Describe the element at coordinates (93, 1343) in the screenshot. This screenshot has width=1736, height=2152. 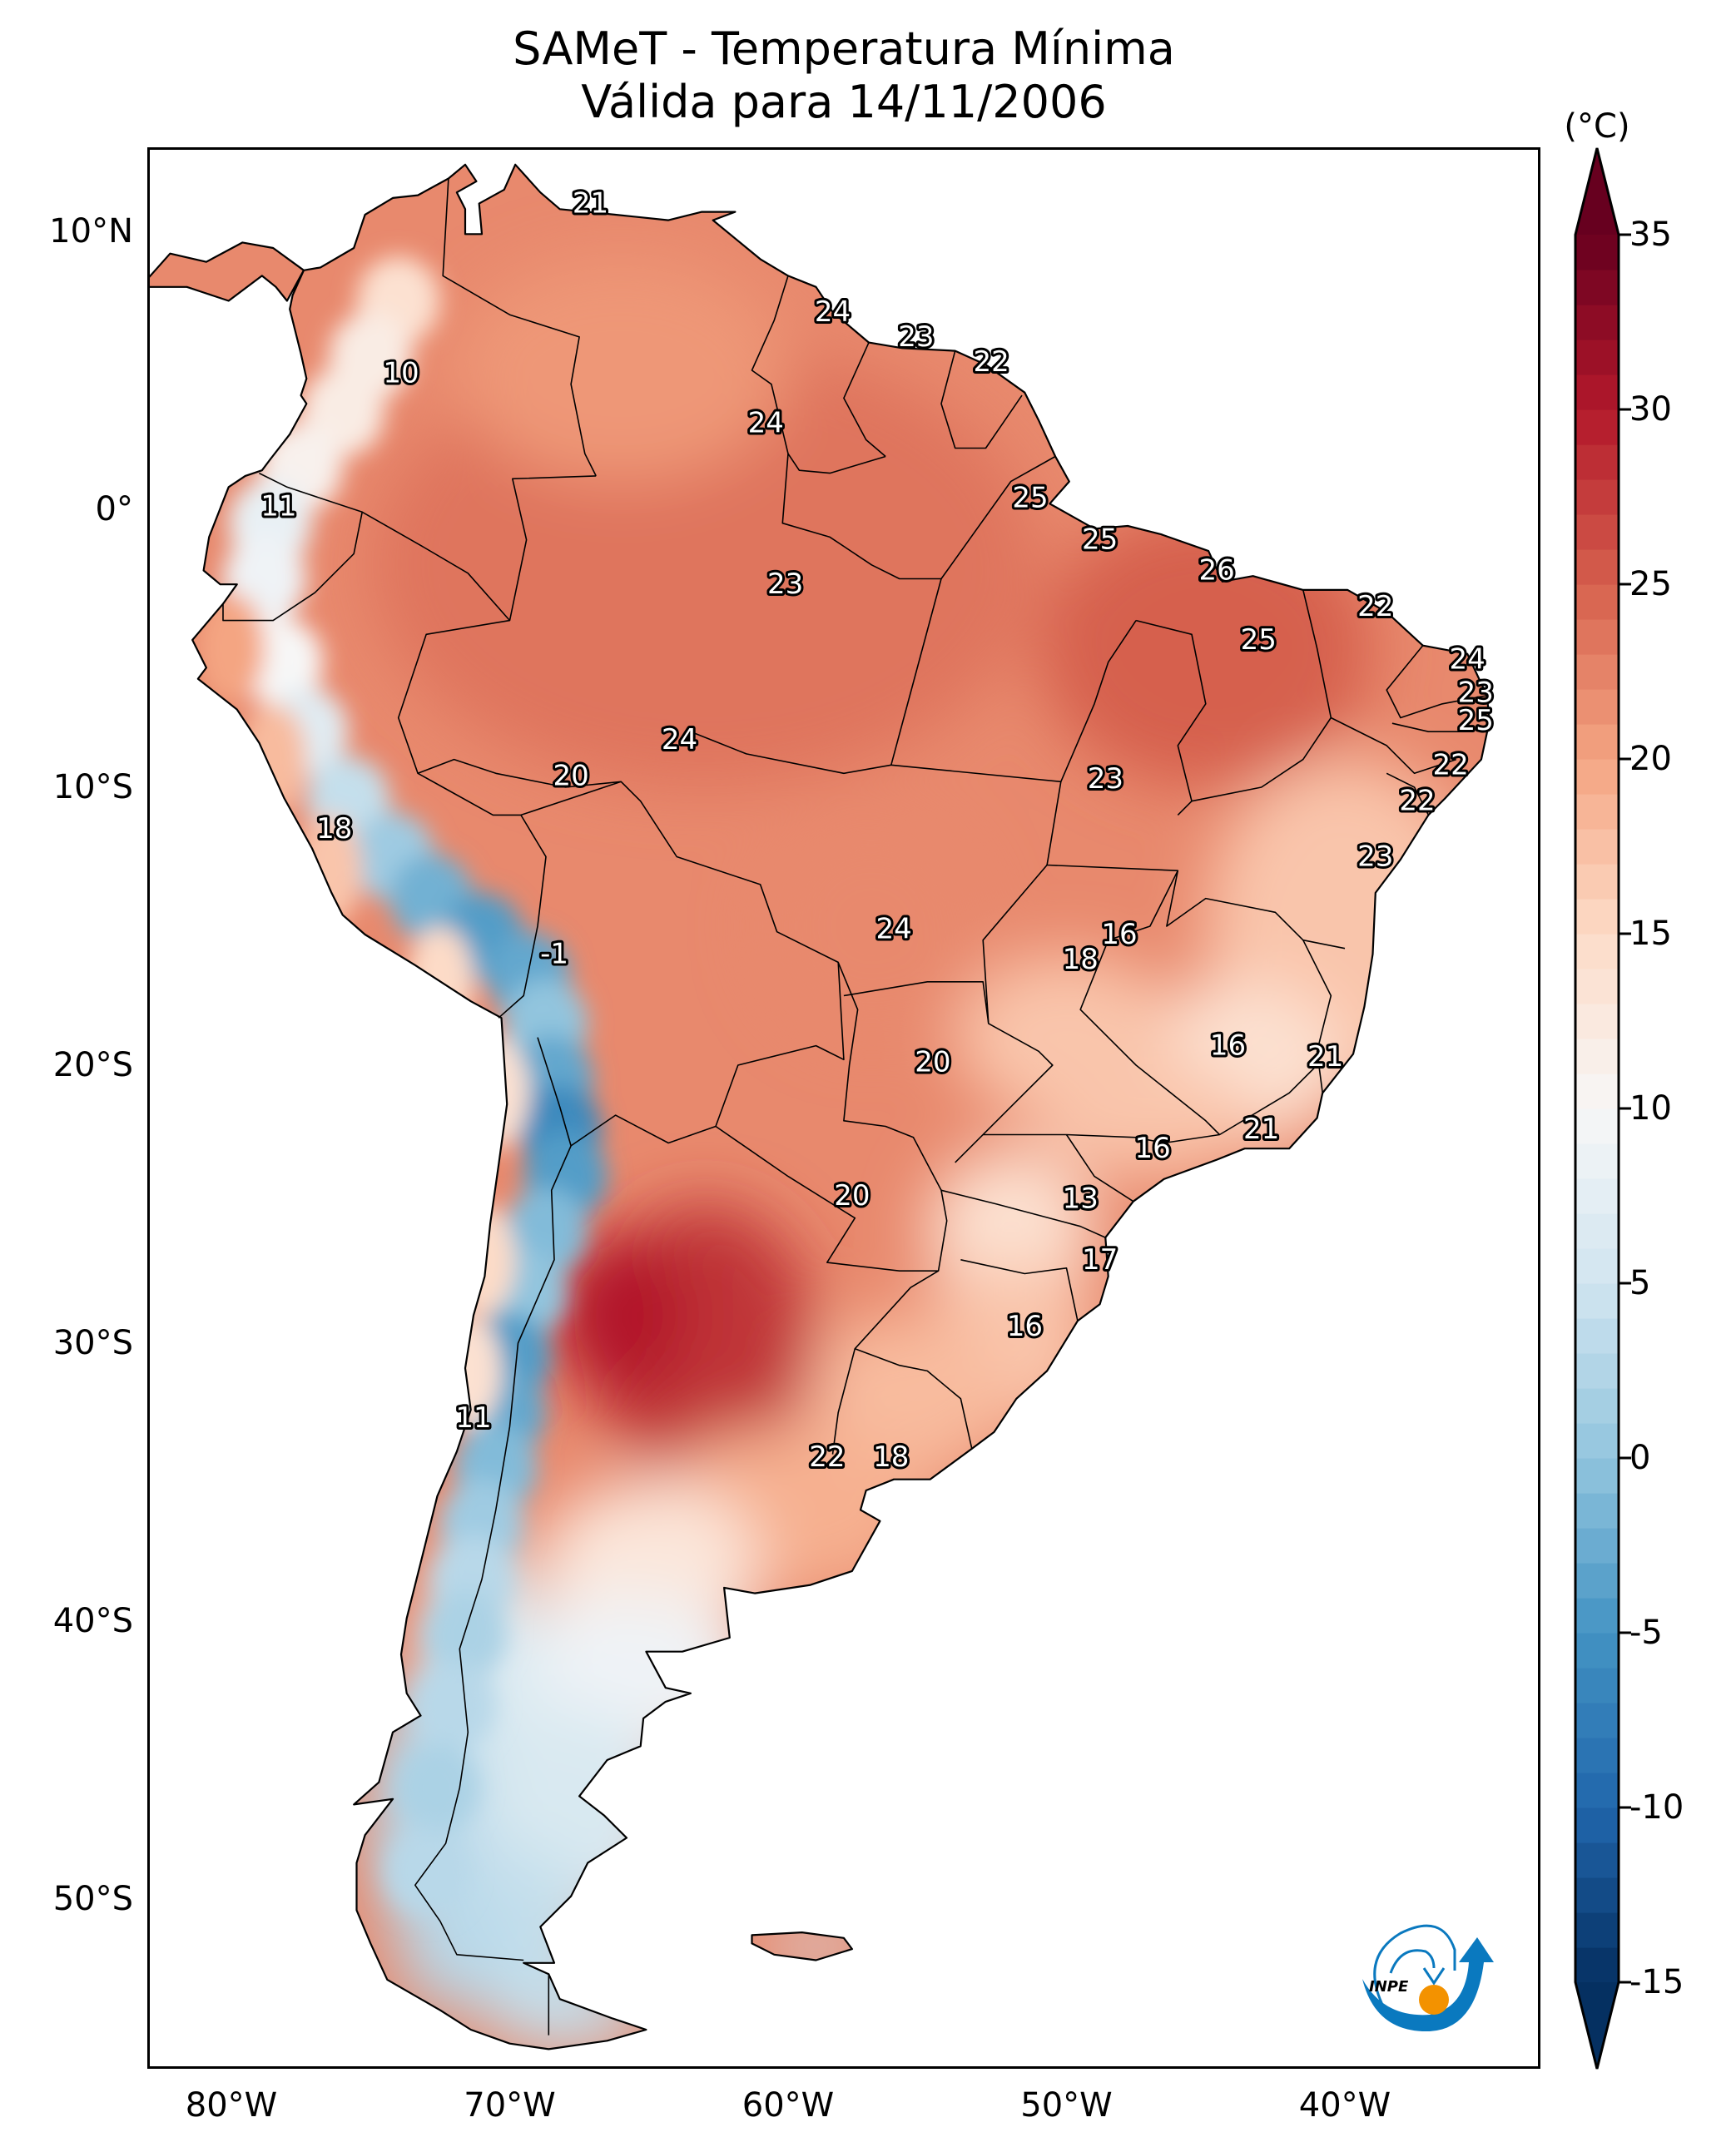
I see `lat-tick-label: 30°S` at that location.